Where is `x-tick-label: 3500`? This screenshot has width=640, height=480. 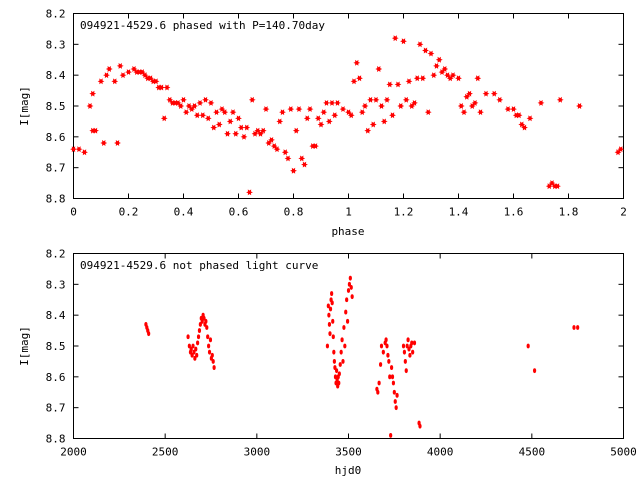
x-tick-label: 3500 is located at coordinates (348, 452).